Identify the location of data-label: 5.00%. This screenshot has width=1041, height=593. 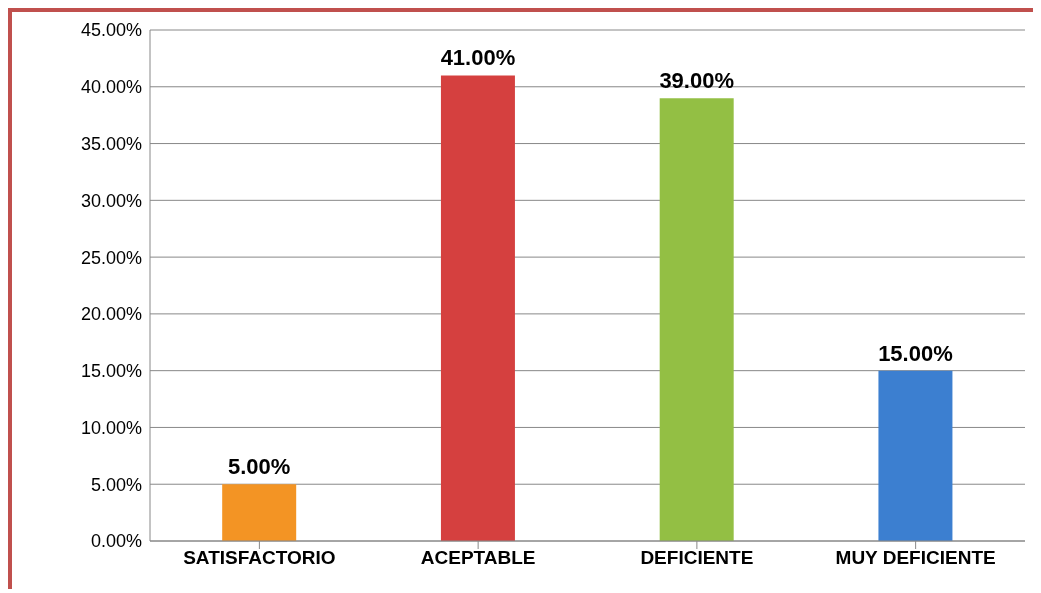
(259, 467).